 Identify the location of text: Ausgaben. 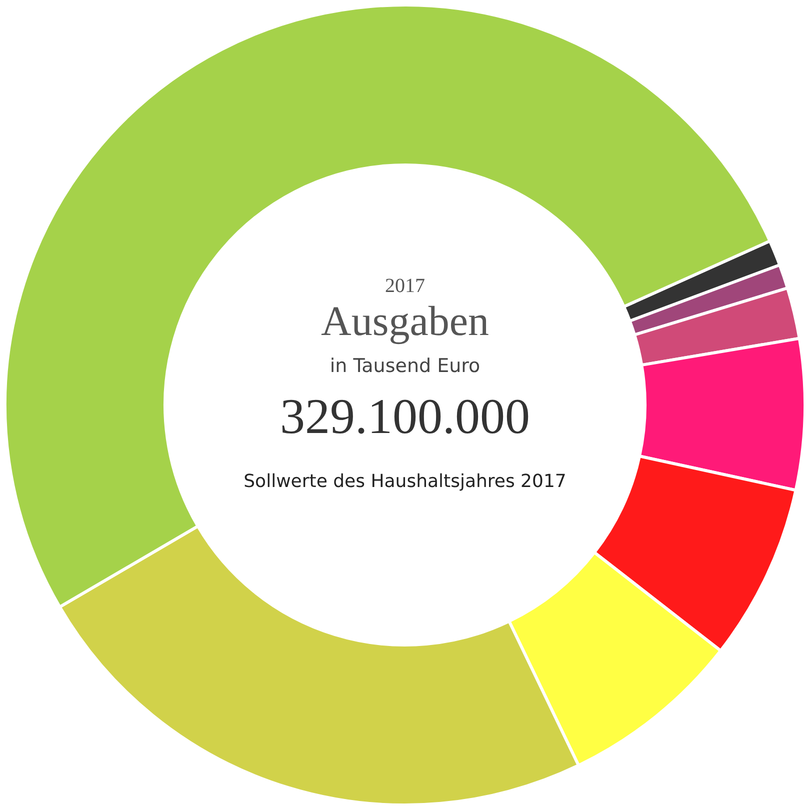
(405, 322).